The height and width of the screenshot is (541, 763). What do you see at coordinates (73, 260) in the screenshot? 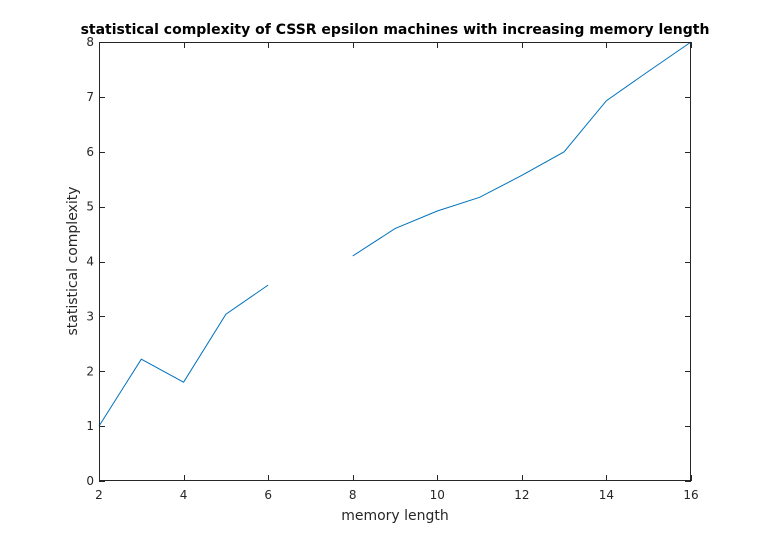
I see `y-axis-label: statistical complexity` at bounding box center [73, 260].